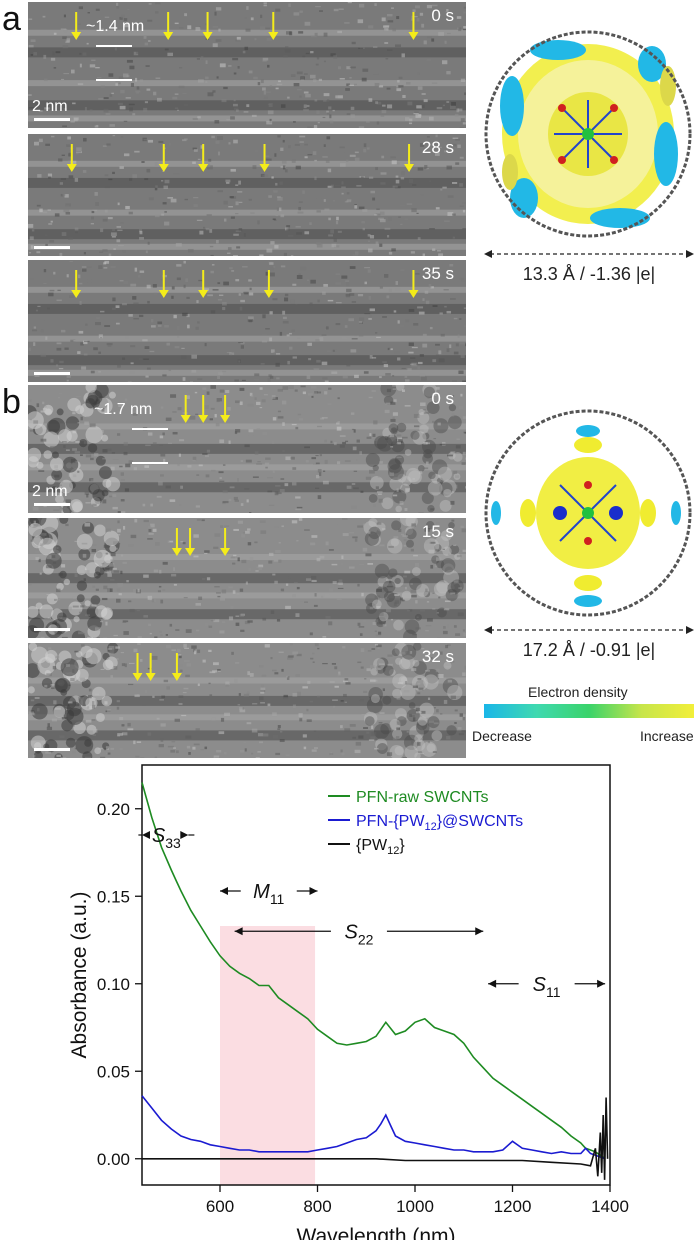 The image size is (700, 1247). What do you see at coordinates (123, 409) in the screenshot?
I see `diameter-label: ~1.7 nm` at bounding box center [123, 409].